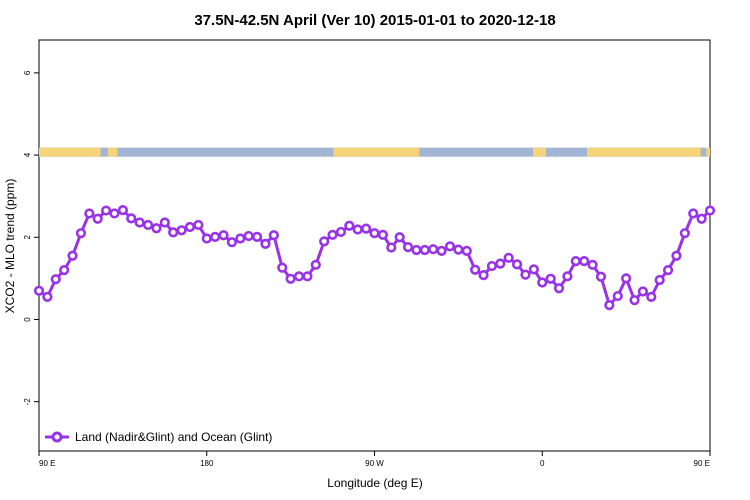 The height and width of the screenshot is (500, 750). Describe the element at coordinates (173, 437) in the screenshot. I see `legend-label: Land (Nadir&Glint) and Ocean (Glint)` at that location.